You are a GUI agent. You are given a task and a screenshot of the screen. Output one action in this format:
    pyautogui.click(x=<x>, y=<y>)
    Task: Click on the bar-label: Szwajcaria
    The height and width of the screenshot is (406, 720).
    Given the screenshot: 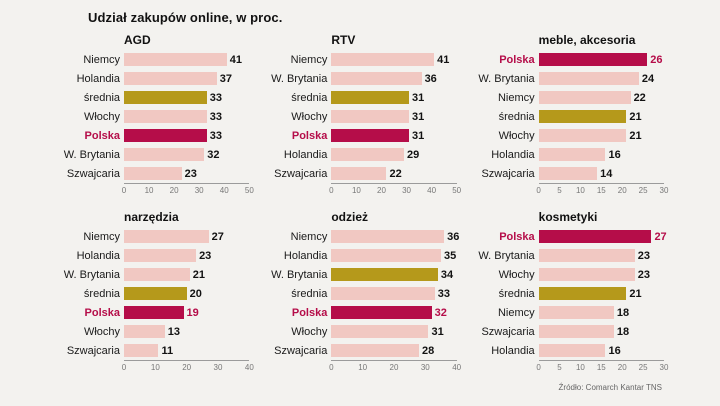 What is the action you would take?
    pyautogui.click(x=508, y=173)
    